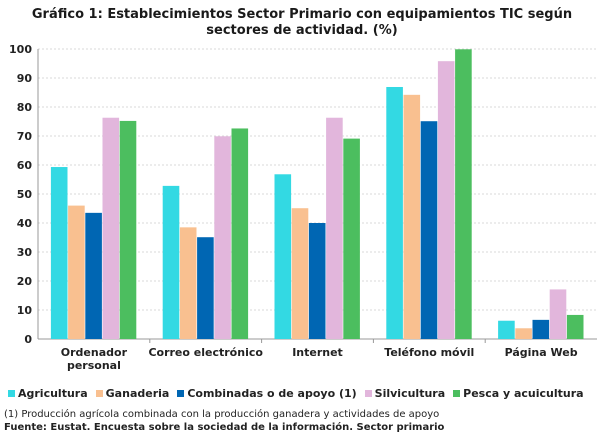 The image size is (604, 447). Describe the element at coordinates (205, 352) in the screenshot. I see `x-category-label: Correo electrónico` at that location.